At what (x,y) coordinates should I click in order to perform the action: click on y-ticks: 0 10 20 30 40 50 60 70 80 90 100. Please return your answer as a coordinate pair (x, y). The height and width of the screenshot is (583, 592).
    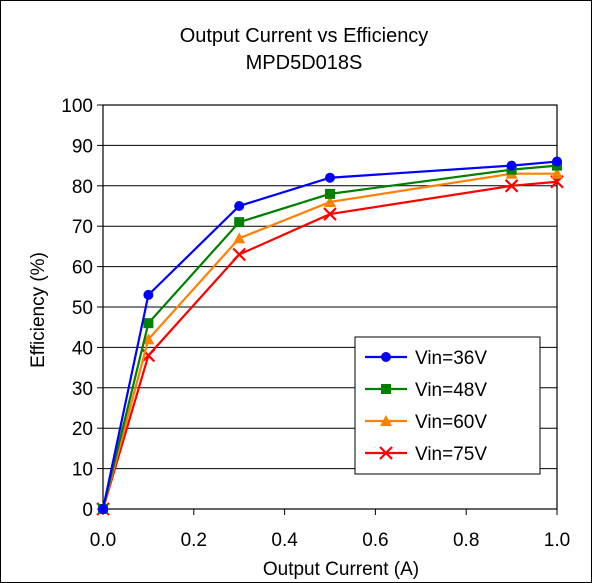
    Looking at the image, I should click on (82, 308).